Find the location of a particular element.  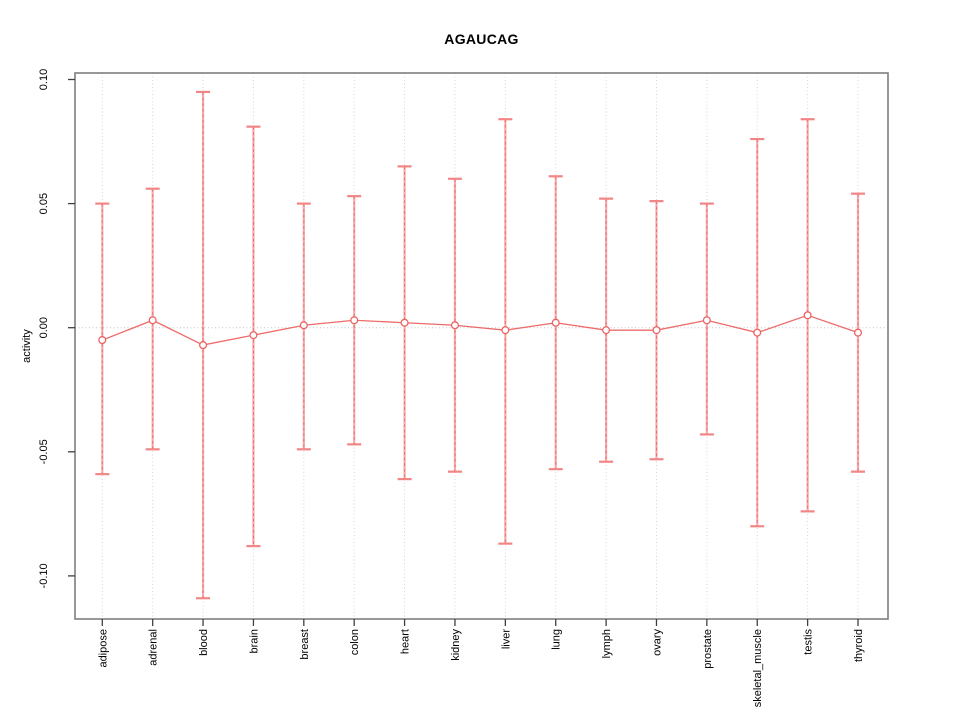

y-tick-label--0.10: -0.10 is located at coordinates (44, 575).